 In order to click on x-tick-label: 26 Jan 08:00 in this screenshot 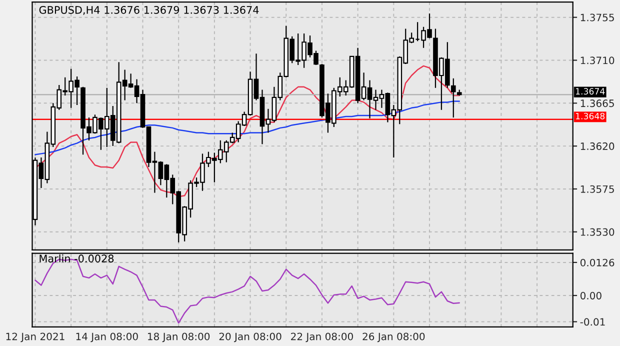, I will do `click(393, 337)`.